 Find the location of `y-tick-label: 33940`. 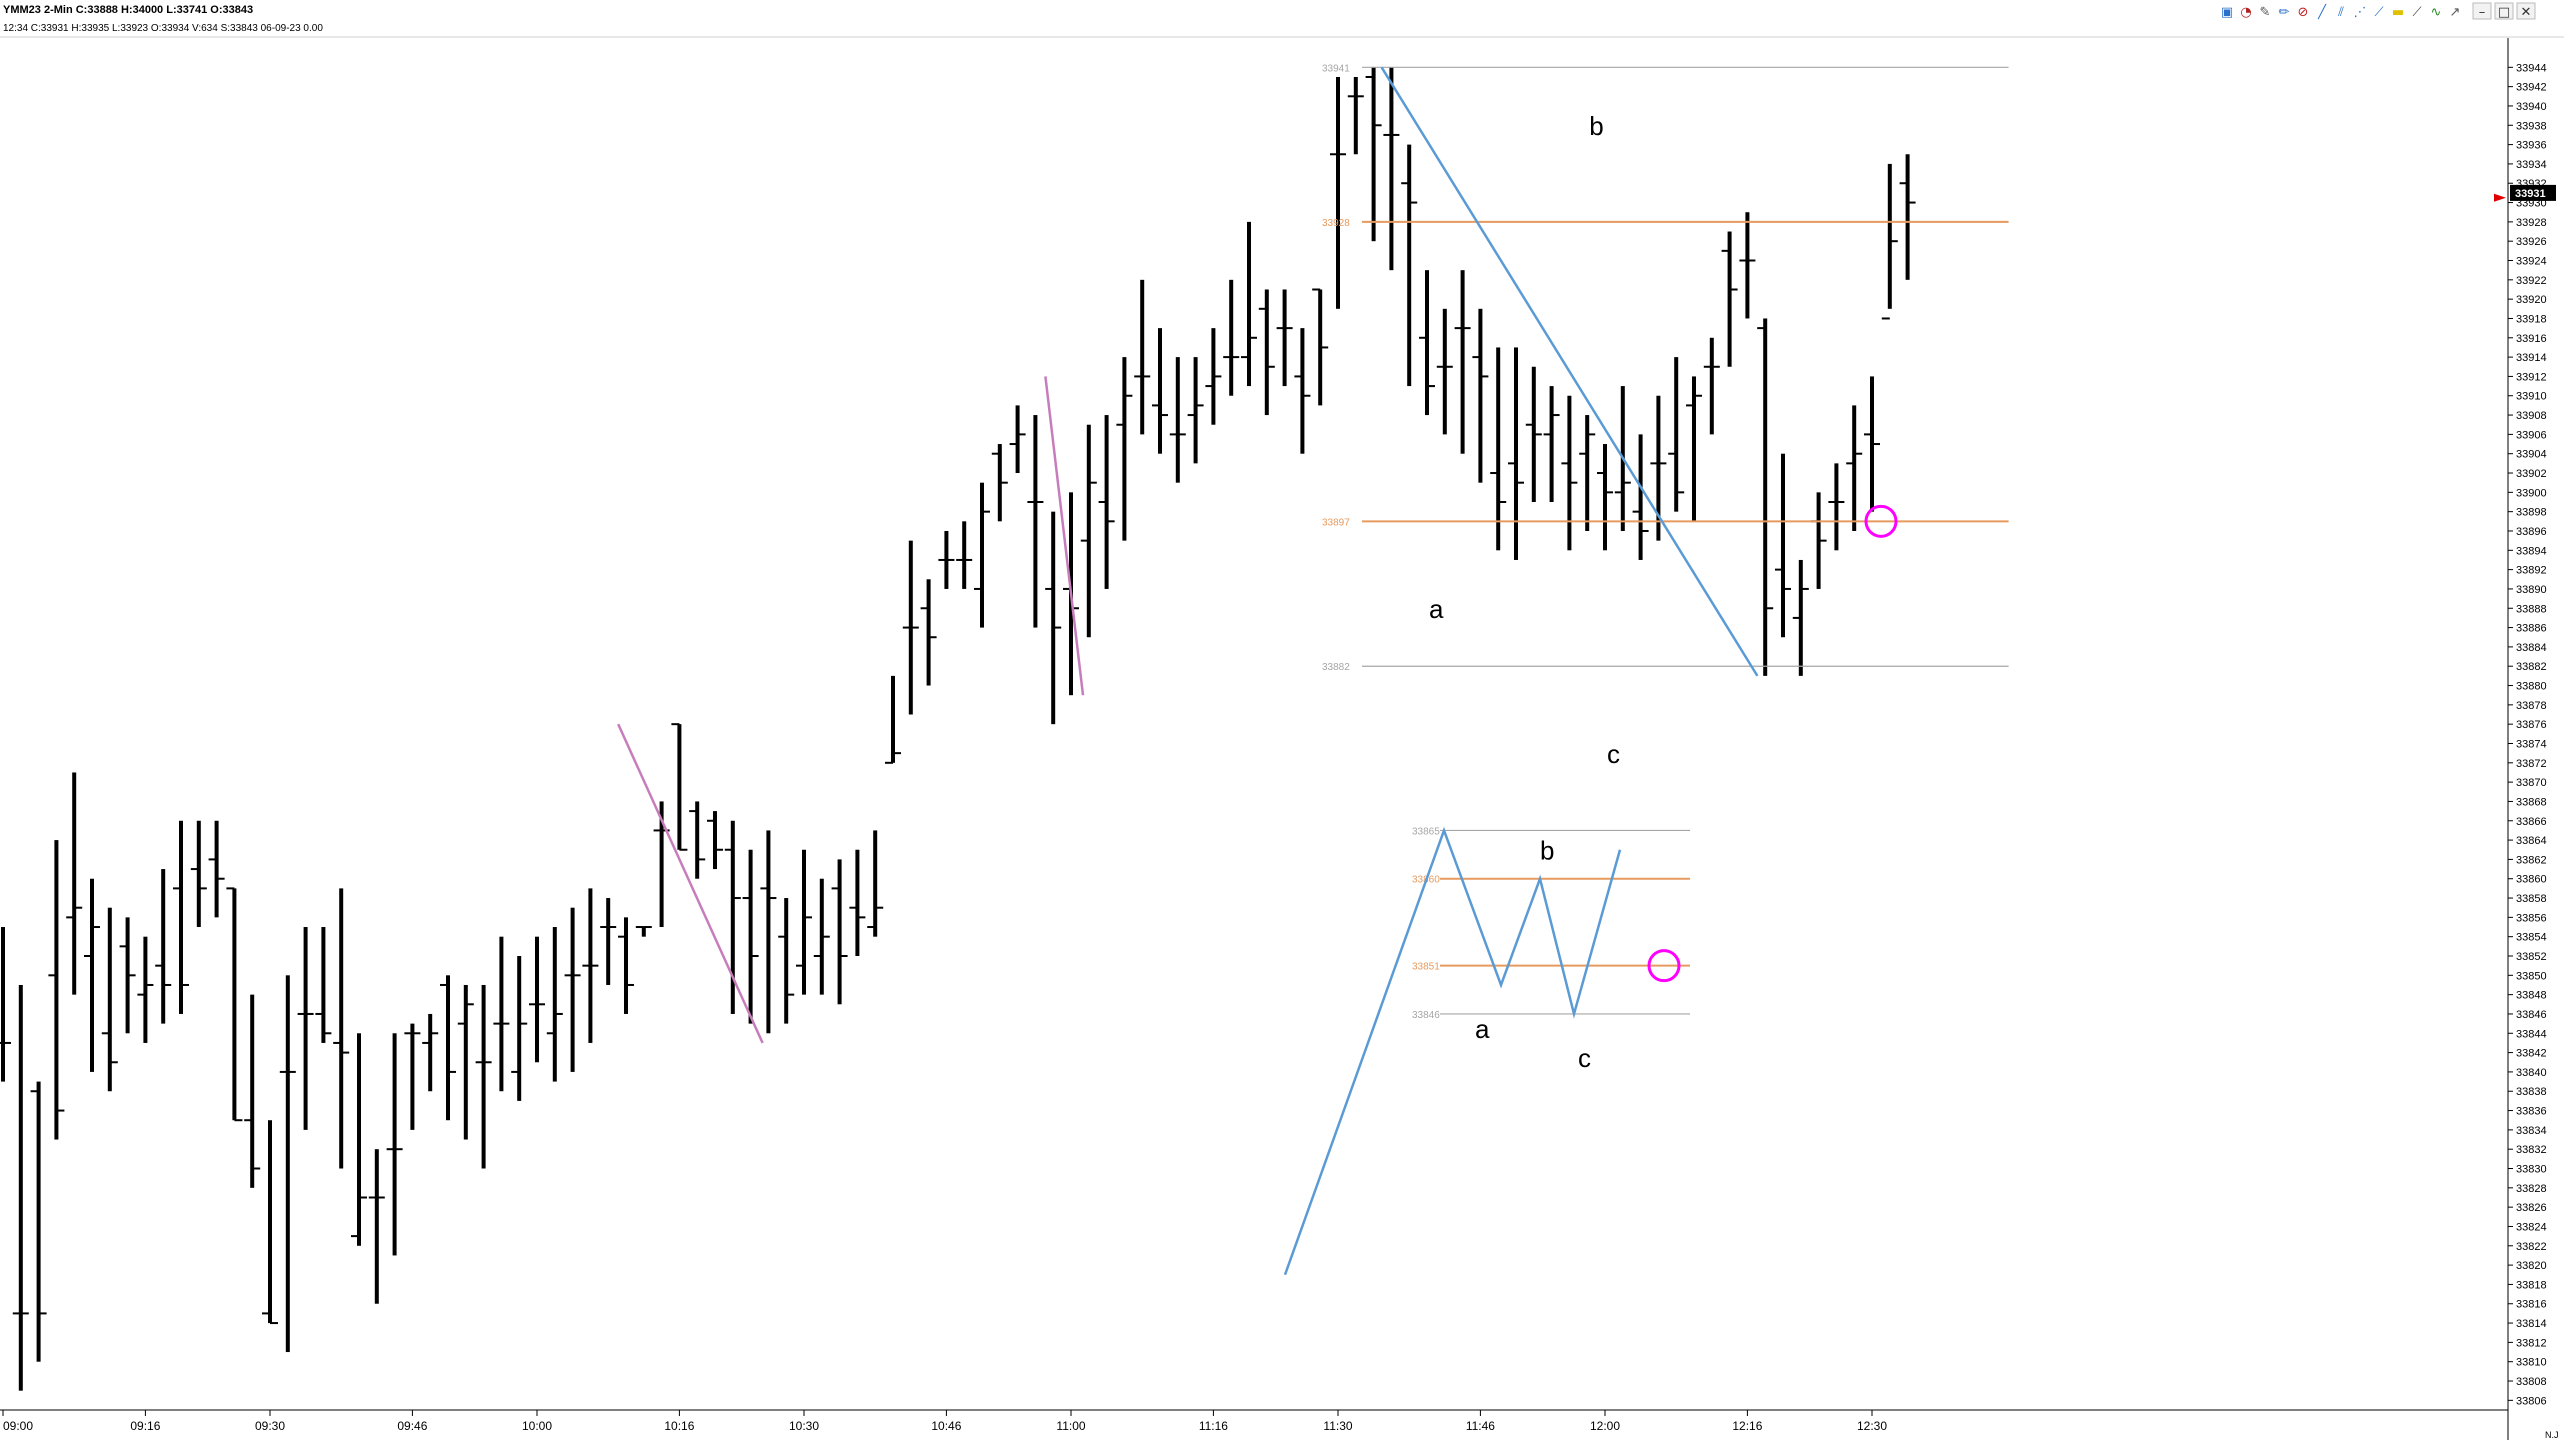

y-tick-label: 33940 is located at coordinates (2531, 107).